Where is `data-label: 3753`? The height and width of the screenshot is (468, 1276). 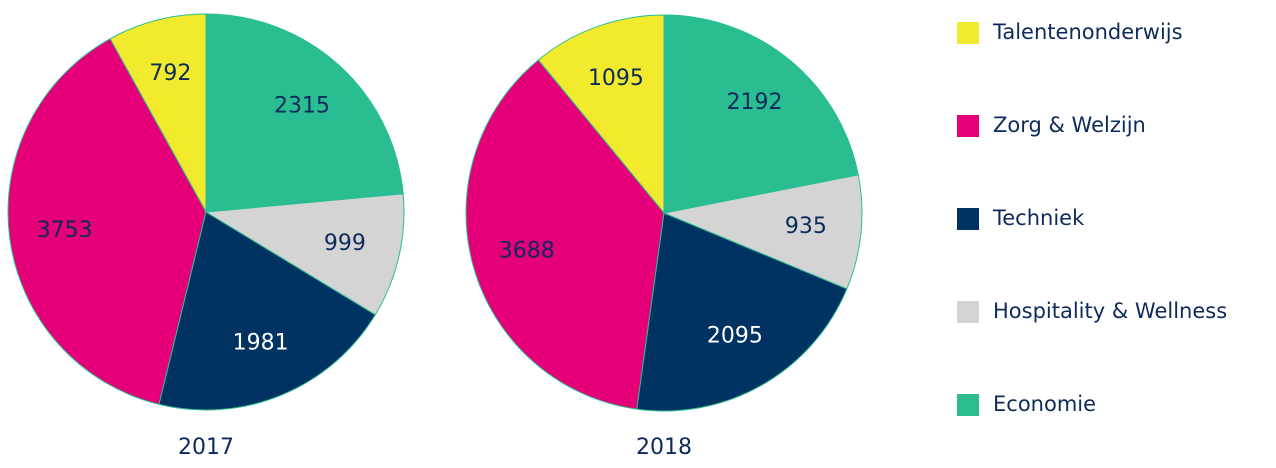 data-label: 3753 is located at coordinates (65, 230).